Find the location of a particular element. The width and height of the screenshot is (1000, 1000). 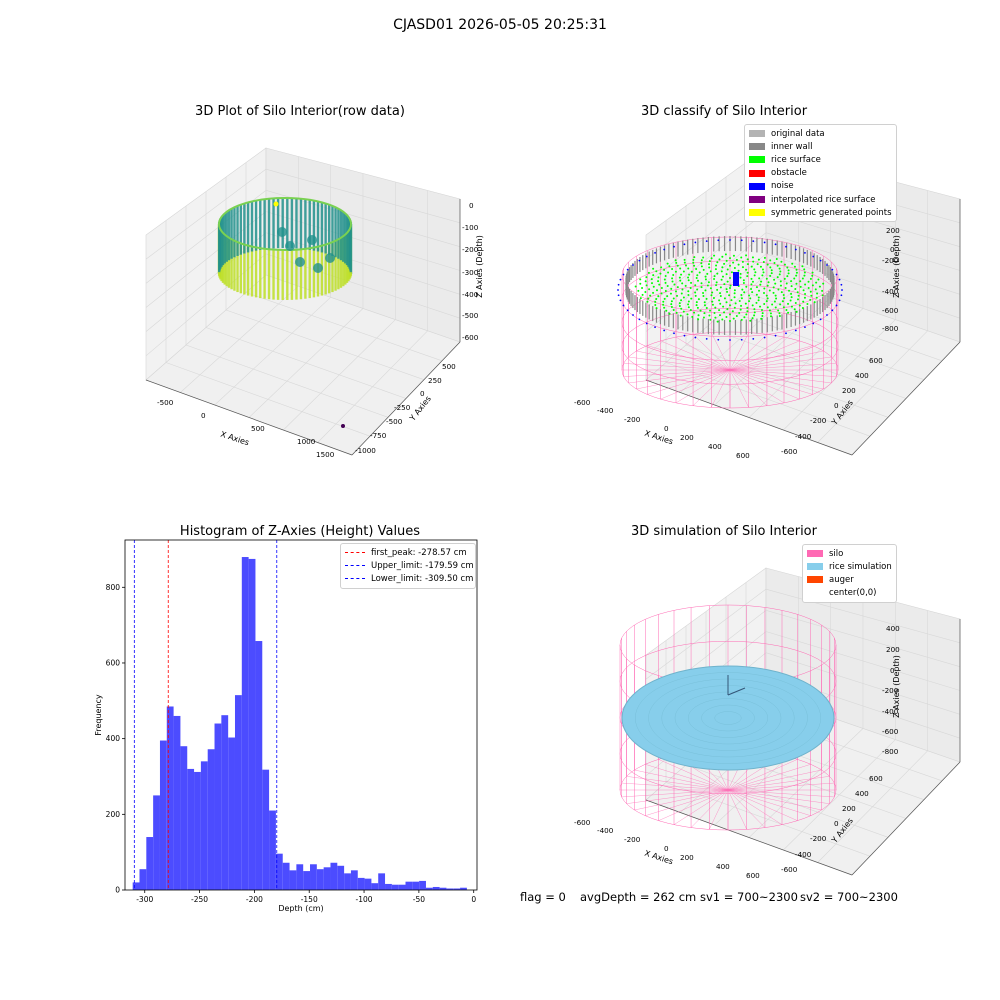

y-tick-label: 400 is located at coordinates (113, 738).